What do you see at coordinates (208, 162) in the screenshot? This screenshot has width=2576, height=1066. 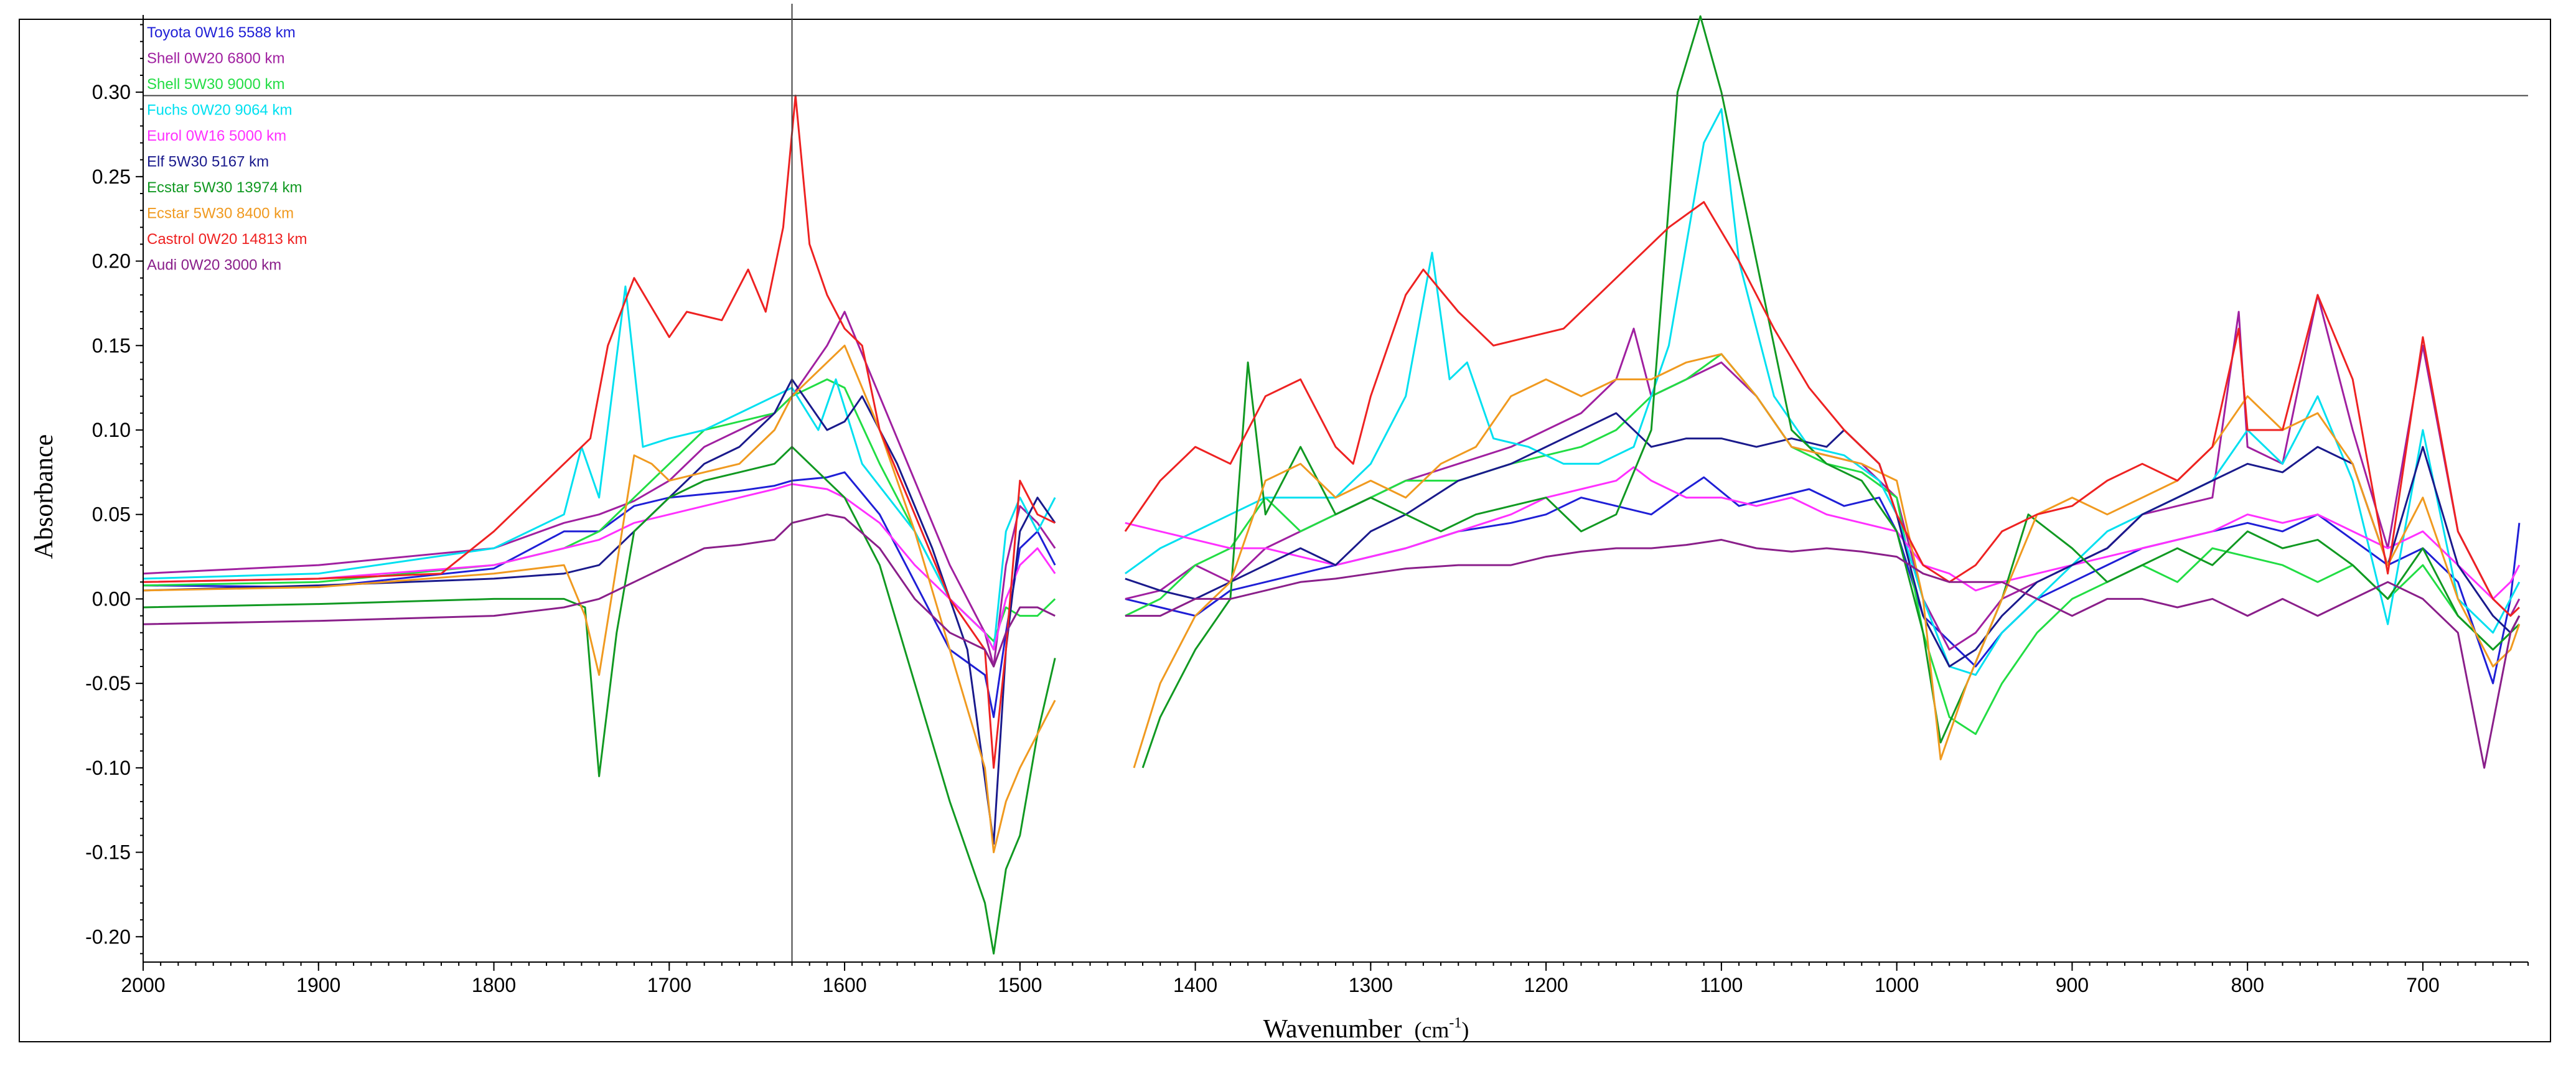 I see `legend-entry-5: Elf 5W30 5167 km` at bounding box center [208, 162].